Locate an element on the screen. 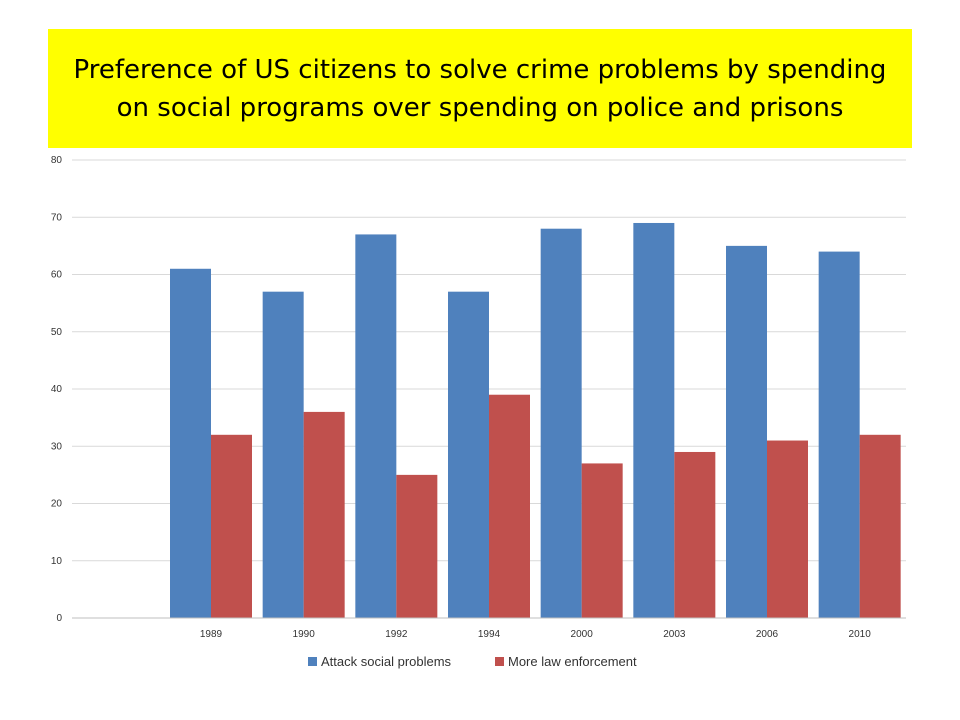  bar-attack-social-problems-2000 is located at coordinates (561, 423).